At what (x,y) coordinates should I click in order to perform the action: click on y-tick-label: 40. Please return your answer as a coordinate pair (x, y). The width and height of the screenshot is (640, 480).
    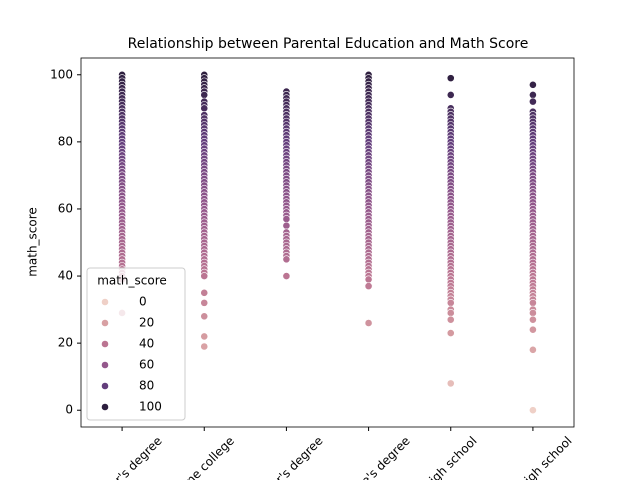
    Looking at the image, I should click on (65, 276).